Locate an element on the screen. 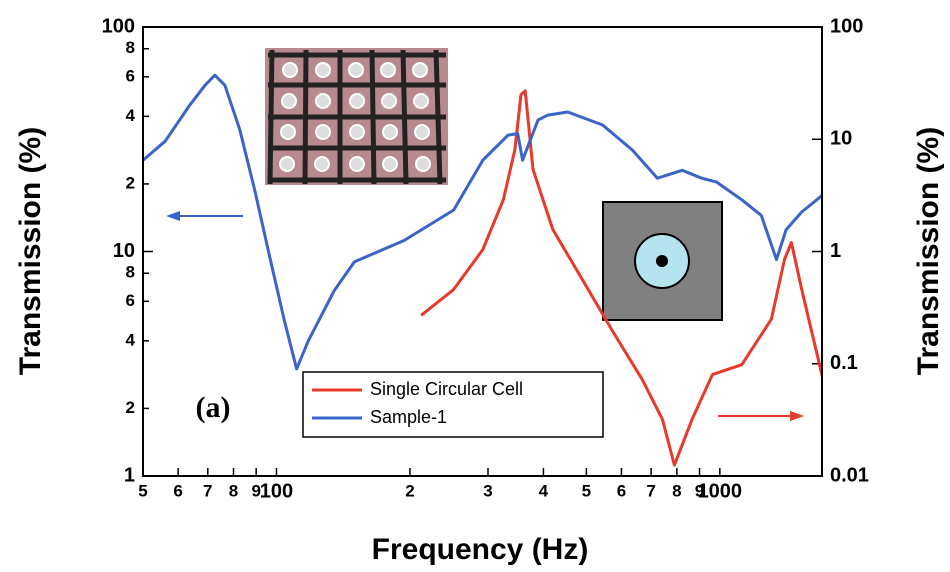 The width and height of the screenshot is (950, 572). legend-label: Single Circular Cell is located at coordinates (446, 389).